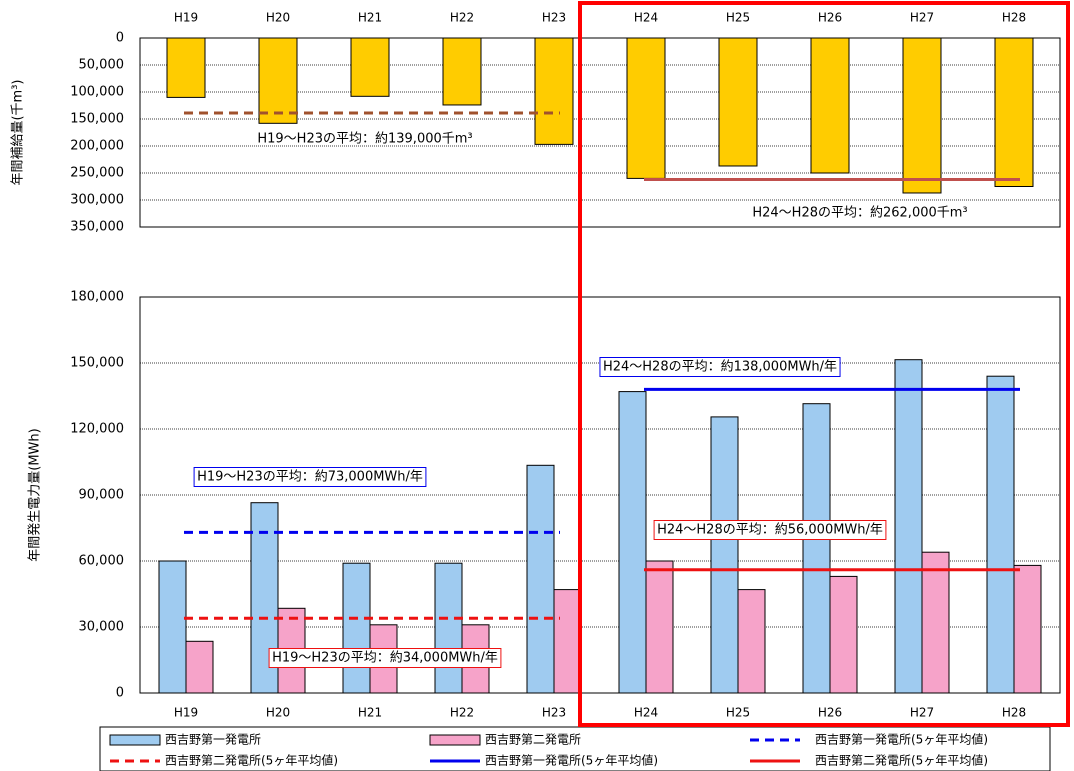  I want to click on legend-label: 西吉野第一発電所, so click(213, 740).